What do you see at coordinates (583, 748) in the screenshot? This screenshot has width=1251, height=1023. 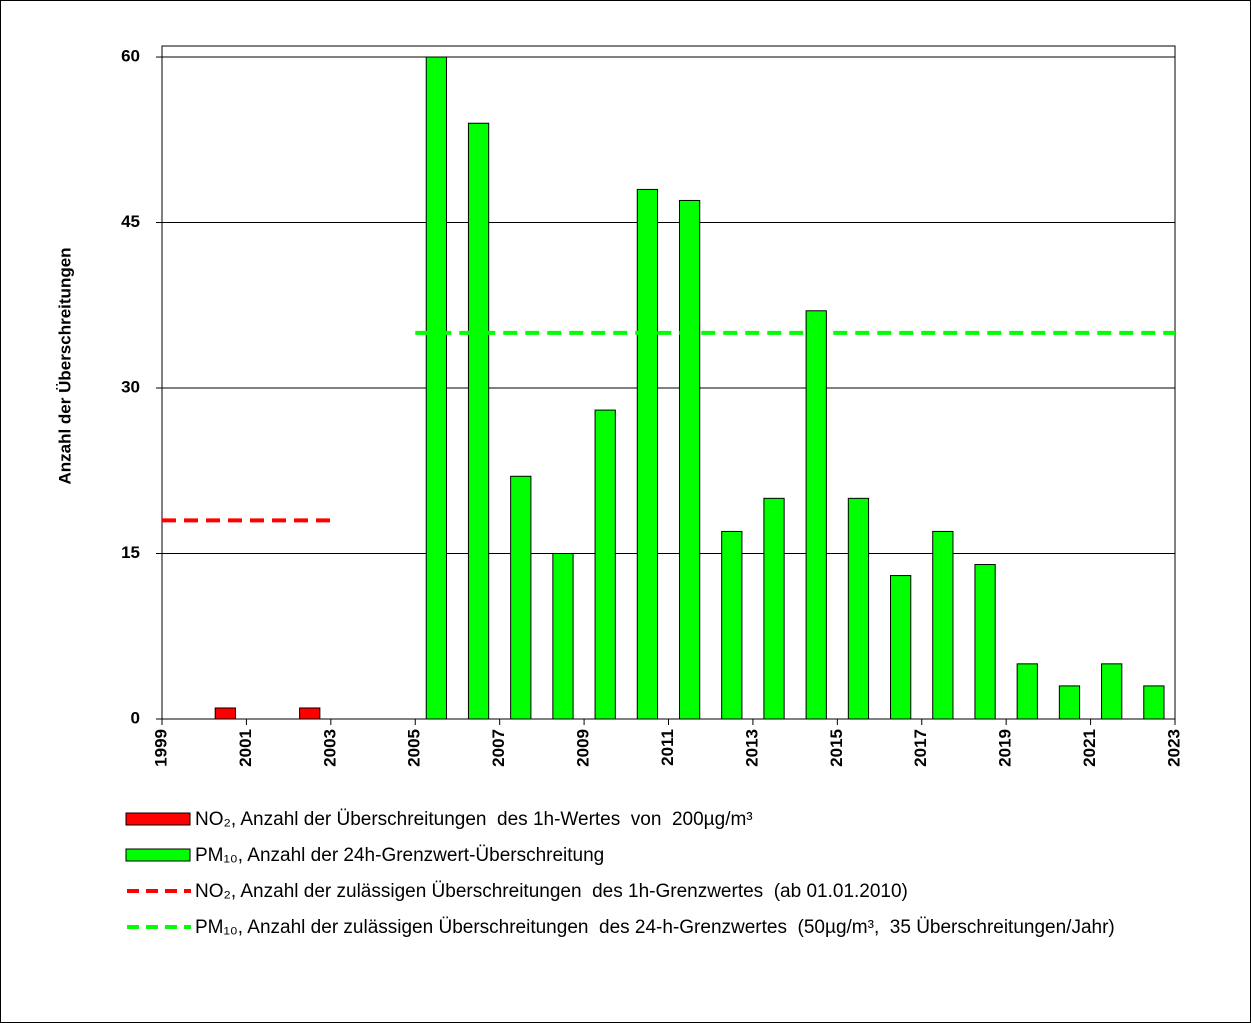 I see `x-tick-label: 2009` at bounding box center [583, 748].